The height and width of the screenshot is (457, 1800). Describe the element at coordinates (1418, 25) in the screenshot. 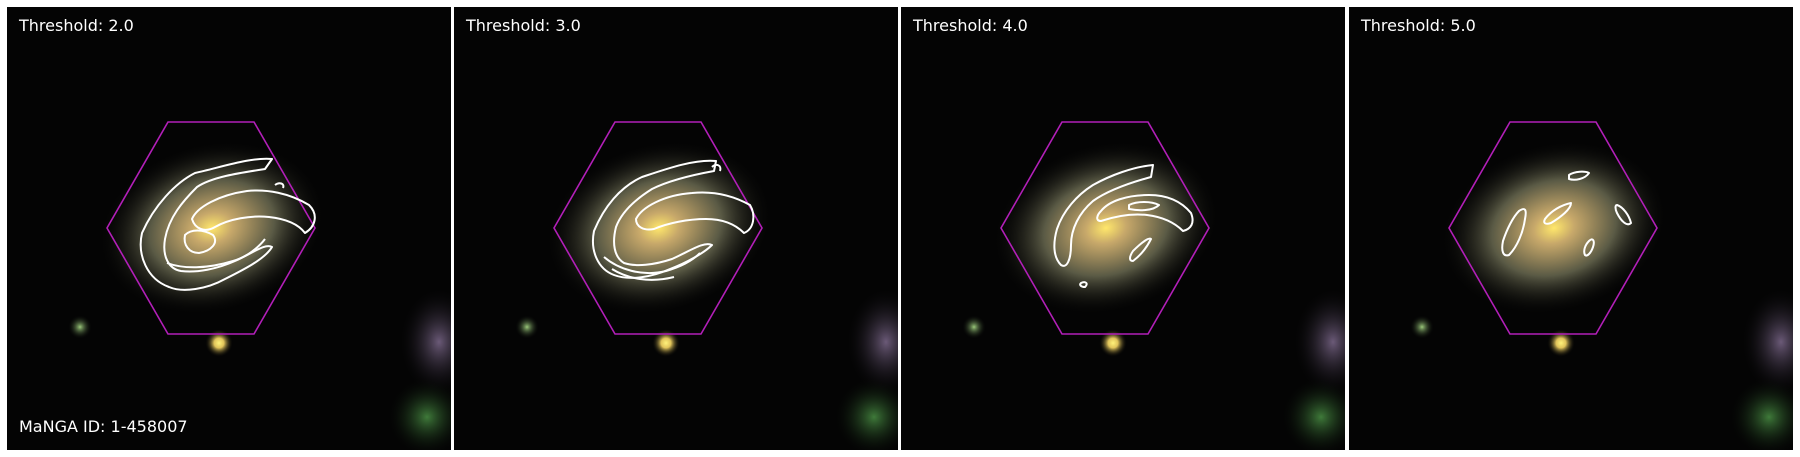

I see `threshold-label: Threshold: 5.0` at that location.